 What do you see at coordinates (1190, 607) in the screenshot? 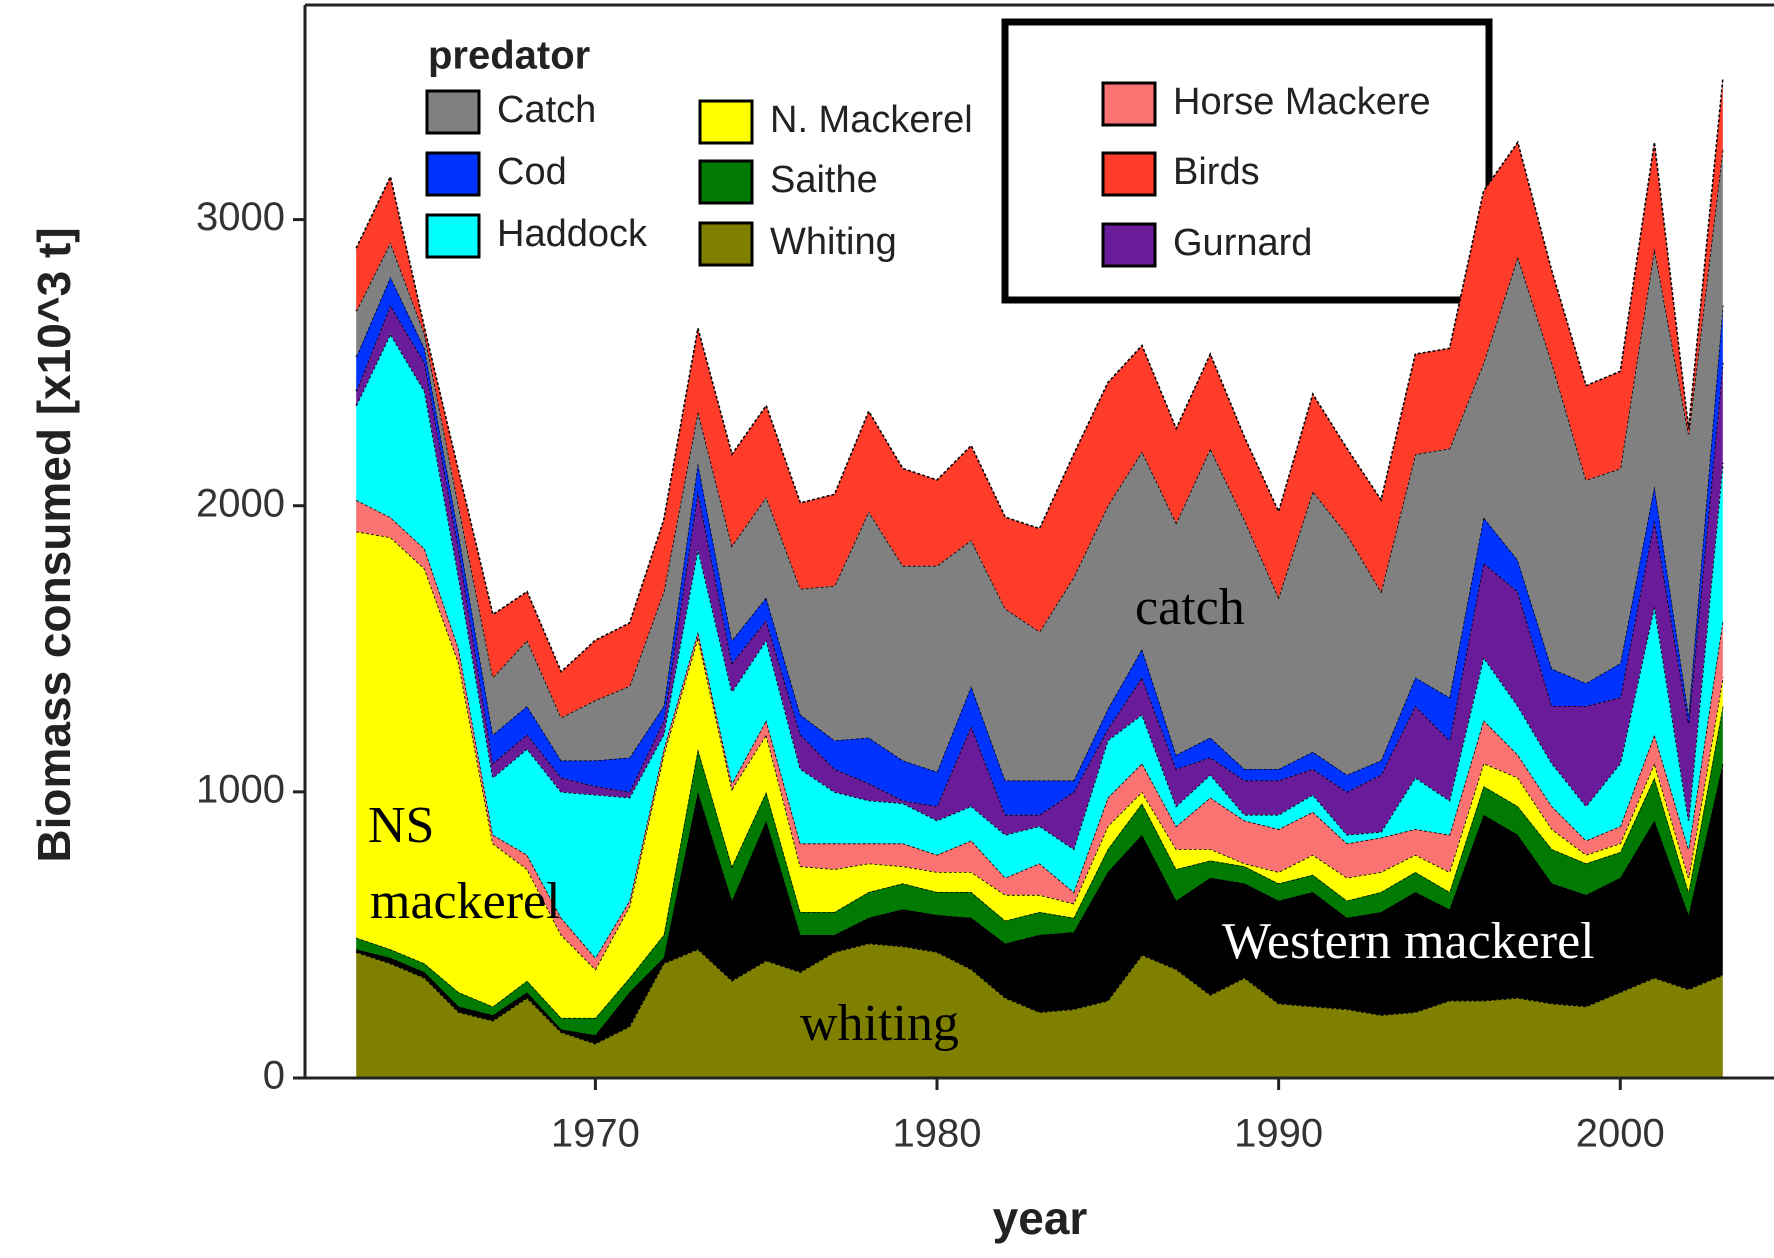
I see `annotation: catch` at bounding box center [1190, 607].